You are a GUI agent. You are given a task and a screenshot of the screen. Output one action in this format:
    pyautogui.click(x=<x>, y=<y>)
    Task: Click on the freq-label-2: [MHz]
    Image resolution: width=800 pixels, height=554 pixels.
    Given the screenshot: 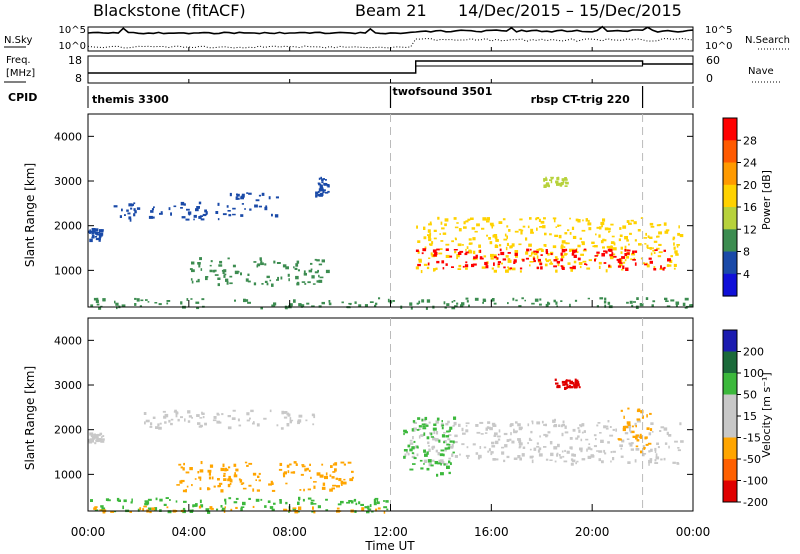 What is the action you would take?
    pyautogui.click(x=20, y=73)
    